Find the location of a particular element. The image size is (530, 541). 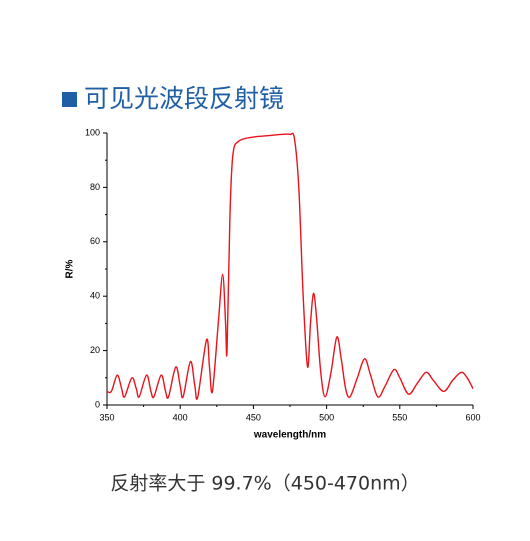

y-tick-label: 100 is located at coordinates (92, 132).